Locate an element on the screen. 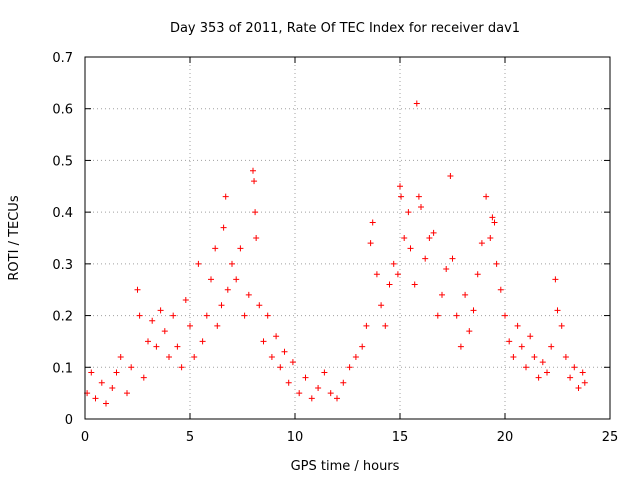 Image resolution: width=640 pixels, height=480 pixels. x-tick-label: 0 is located at coordinates (85, 437).